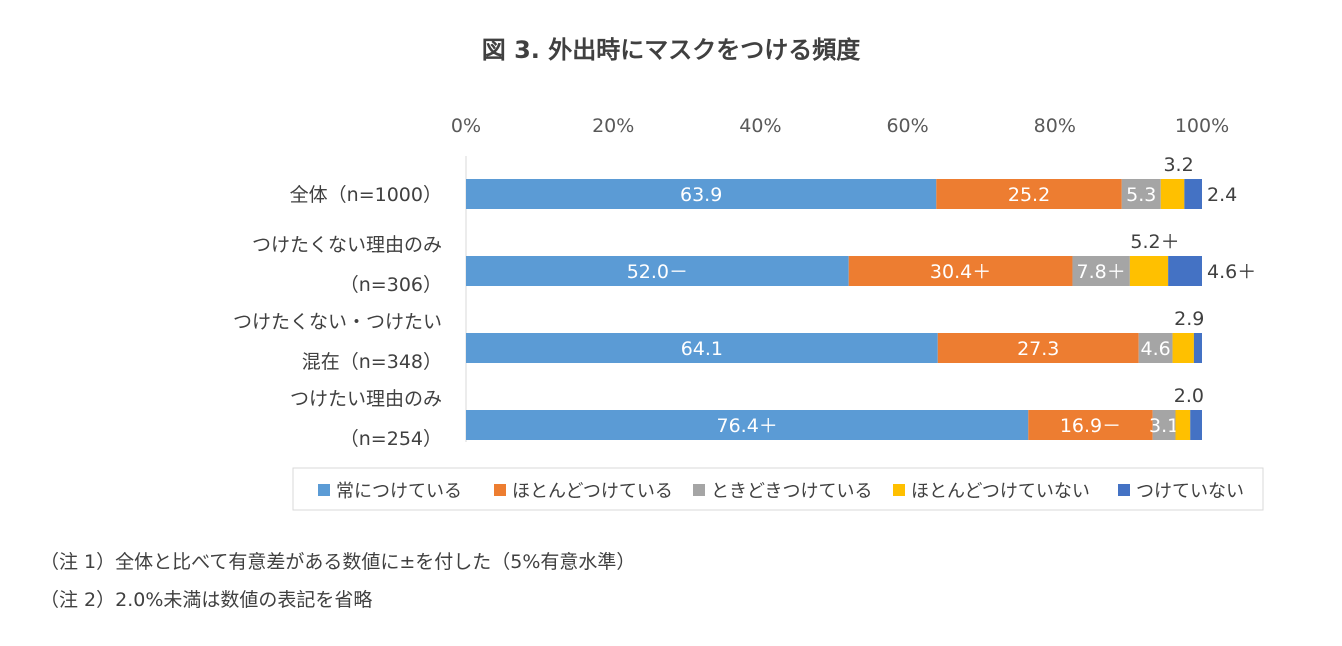  What do you see at coordinates (206, 600) in the screenshot?
I see `footnote-2: （注 2）2.0%未満は数値の表記を省略` at bounding box center [206, 600].